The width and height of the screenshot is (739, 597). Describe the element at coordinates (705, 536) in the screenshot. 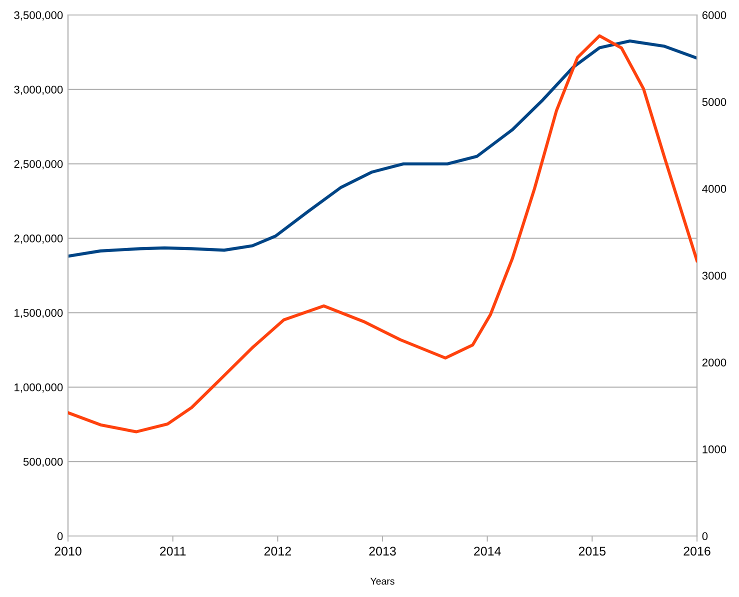

I see `y2-tick-label: 0` at that location.